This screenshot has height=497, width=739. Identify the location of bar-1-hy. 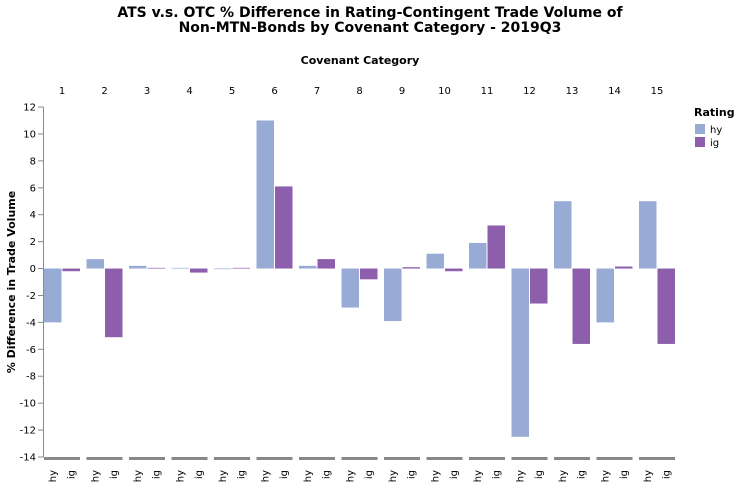
(53, 295).